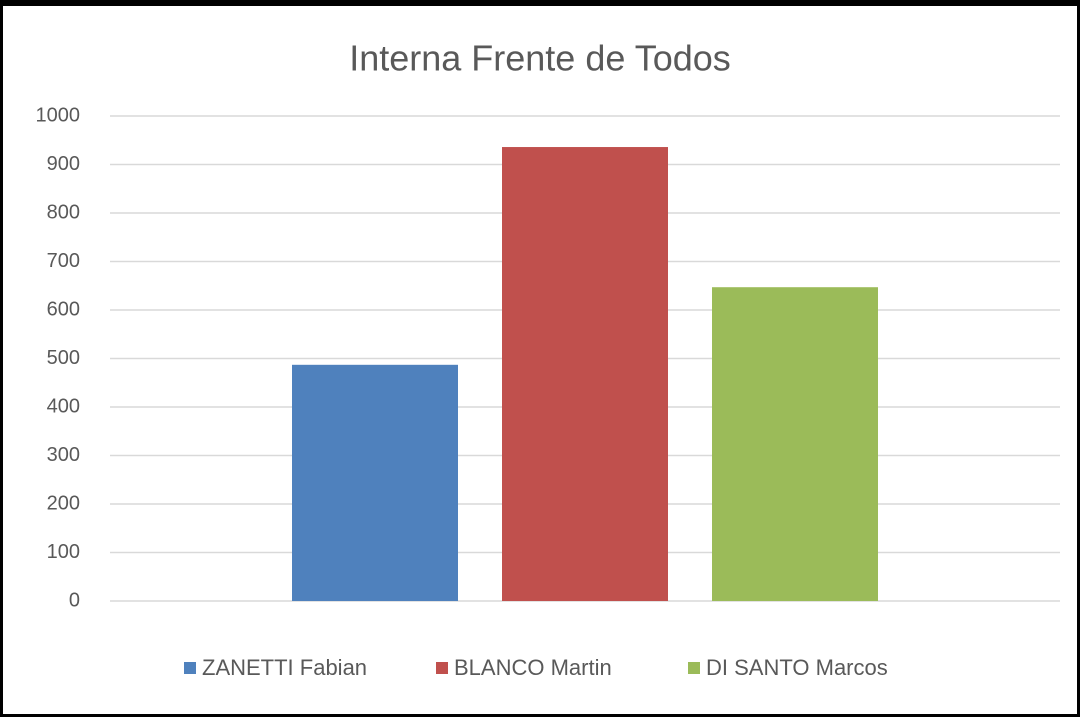 This screenshot has width=1080, height=717. What do you see at coordinates (63, 455) in the screenshot?
I see `y-tick-label: 300` at bounding box center [63, 455].